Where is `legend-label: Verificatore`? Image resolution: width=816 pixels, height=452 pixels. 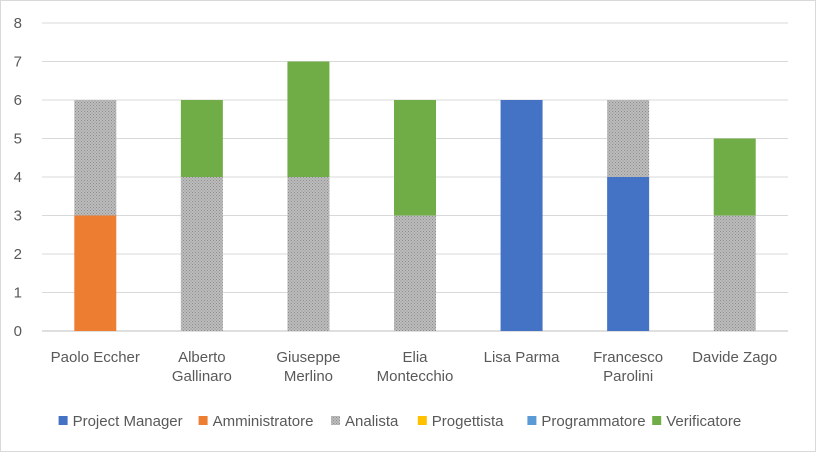 legend-label: Verificatore is located at coordinates (703, 421).